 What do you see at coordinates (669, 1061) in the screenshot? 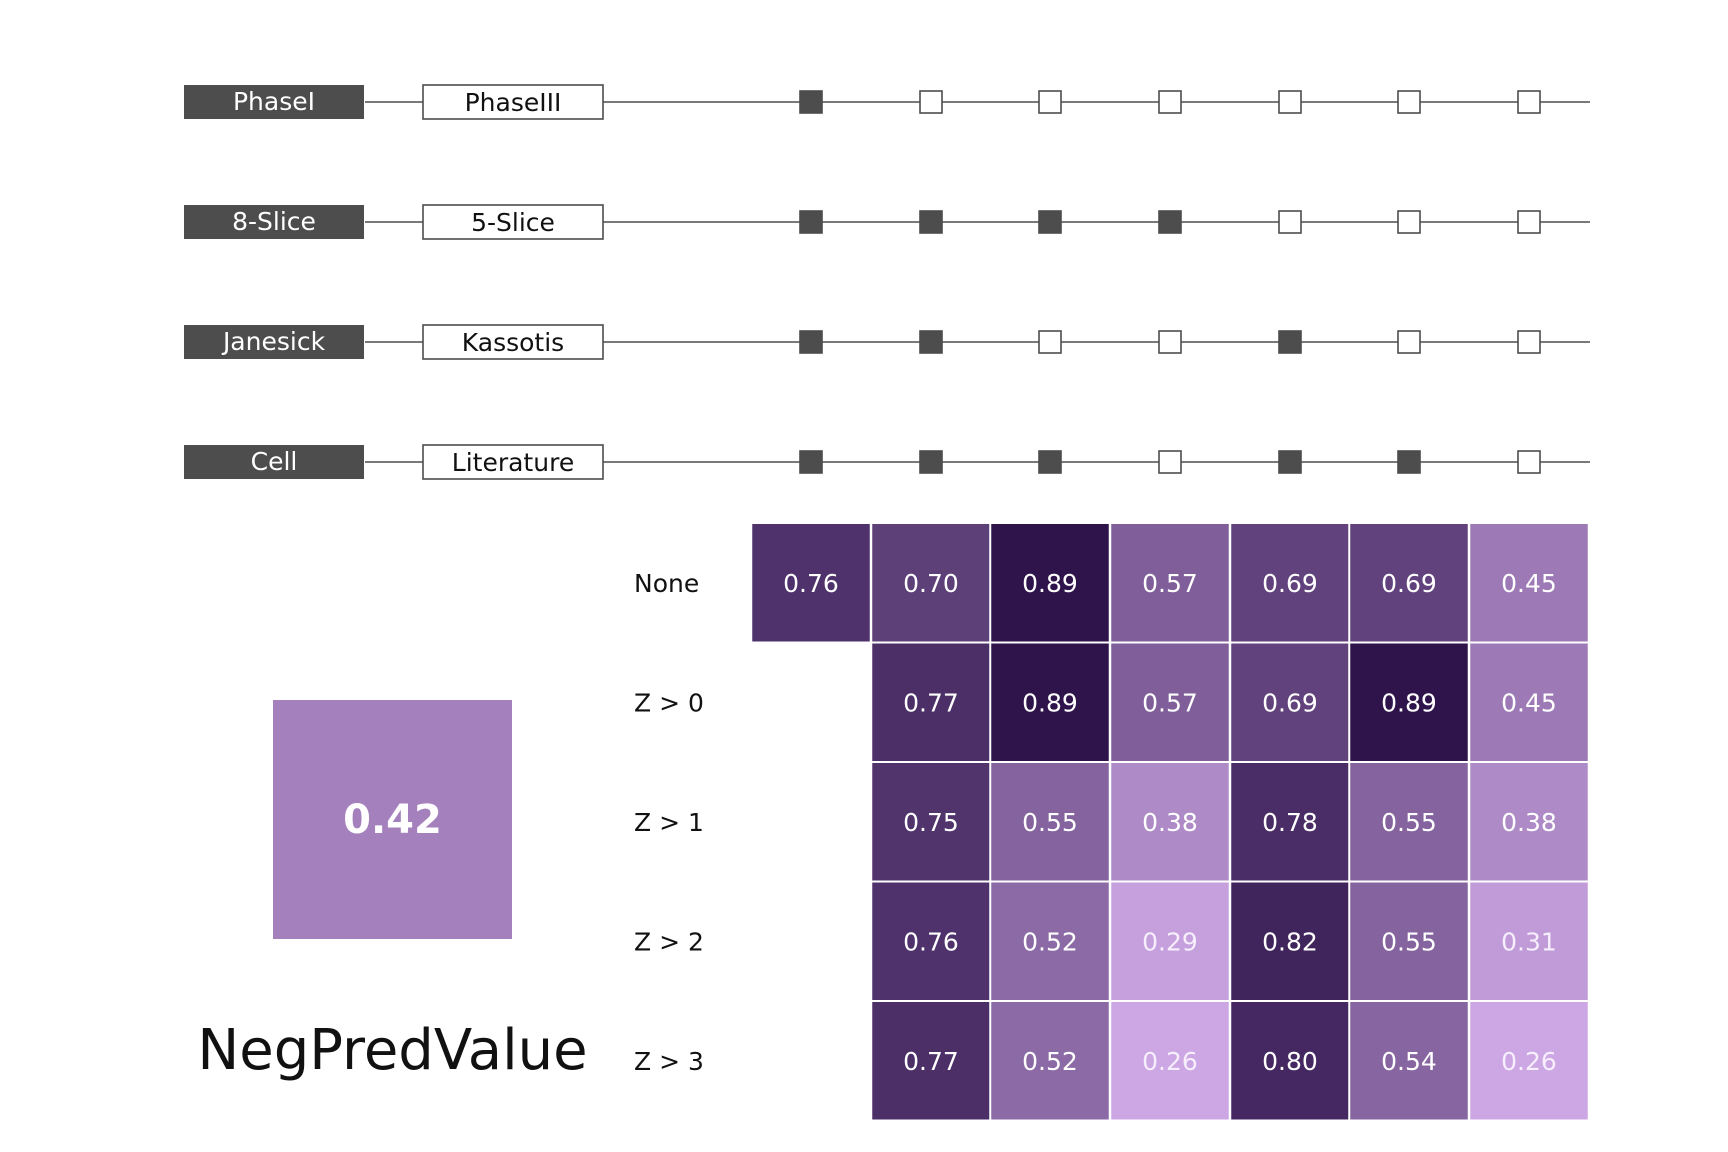
I see `heatmap-row-label: Z > 3` at bounding box center [669, 1061].